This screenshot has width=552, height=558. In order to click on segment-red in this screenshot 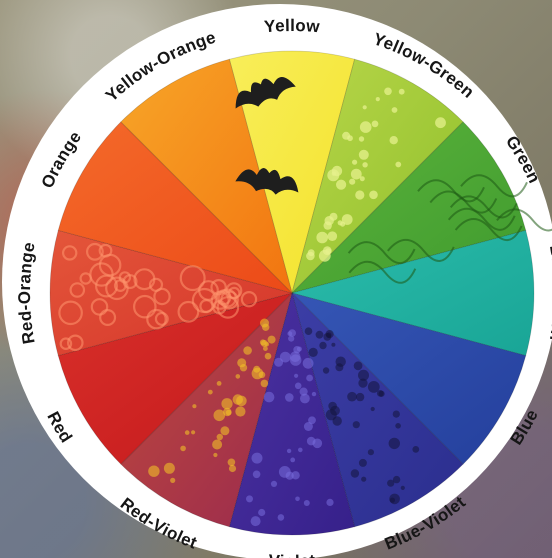, I will do `click(175, 378)`.